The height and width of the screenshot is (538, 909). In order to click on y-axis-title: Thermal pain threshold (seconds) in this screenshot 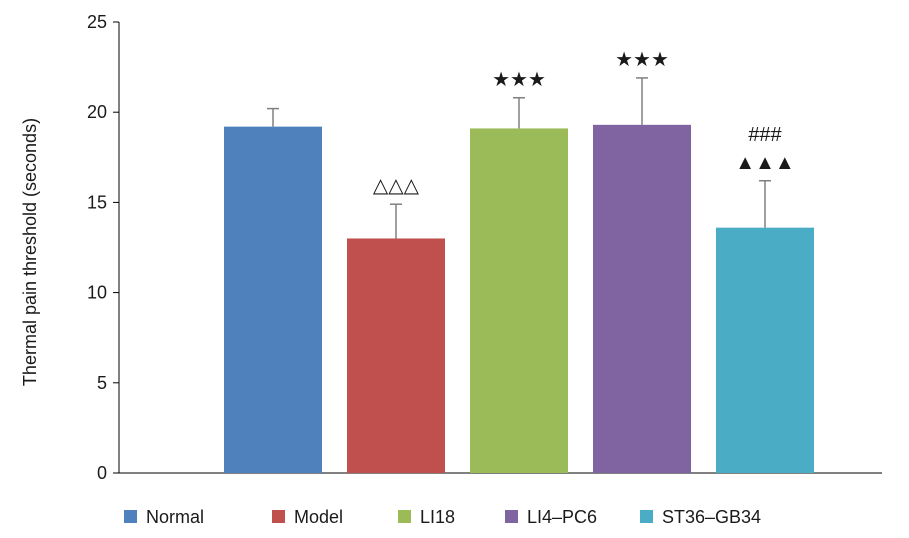, I will do `click(30, 252)`.